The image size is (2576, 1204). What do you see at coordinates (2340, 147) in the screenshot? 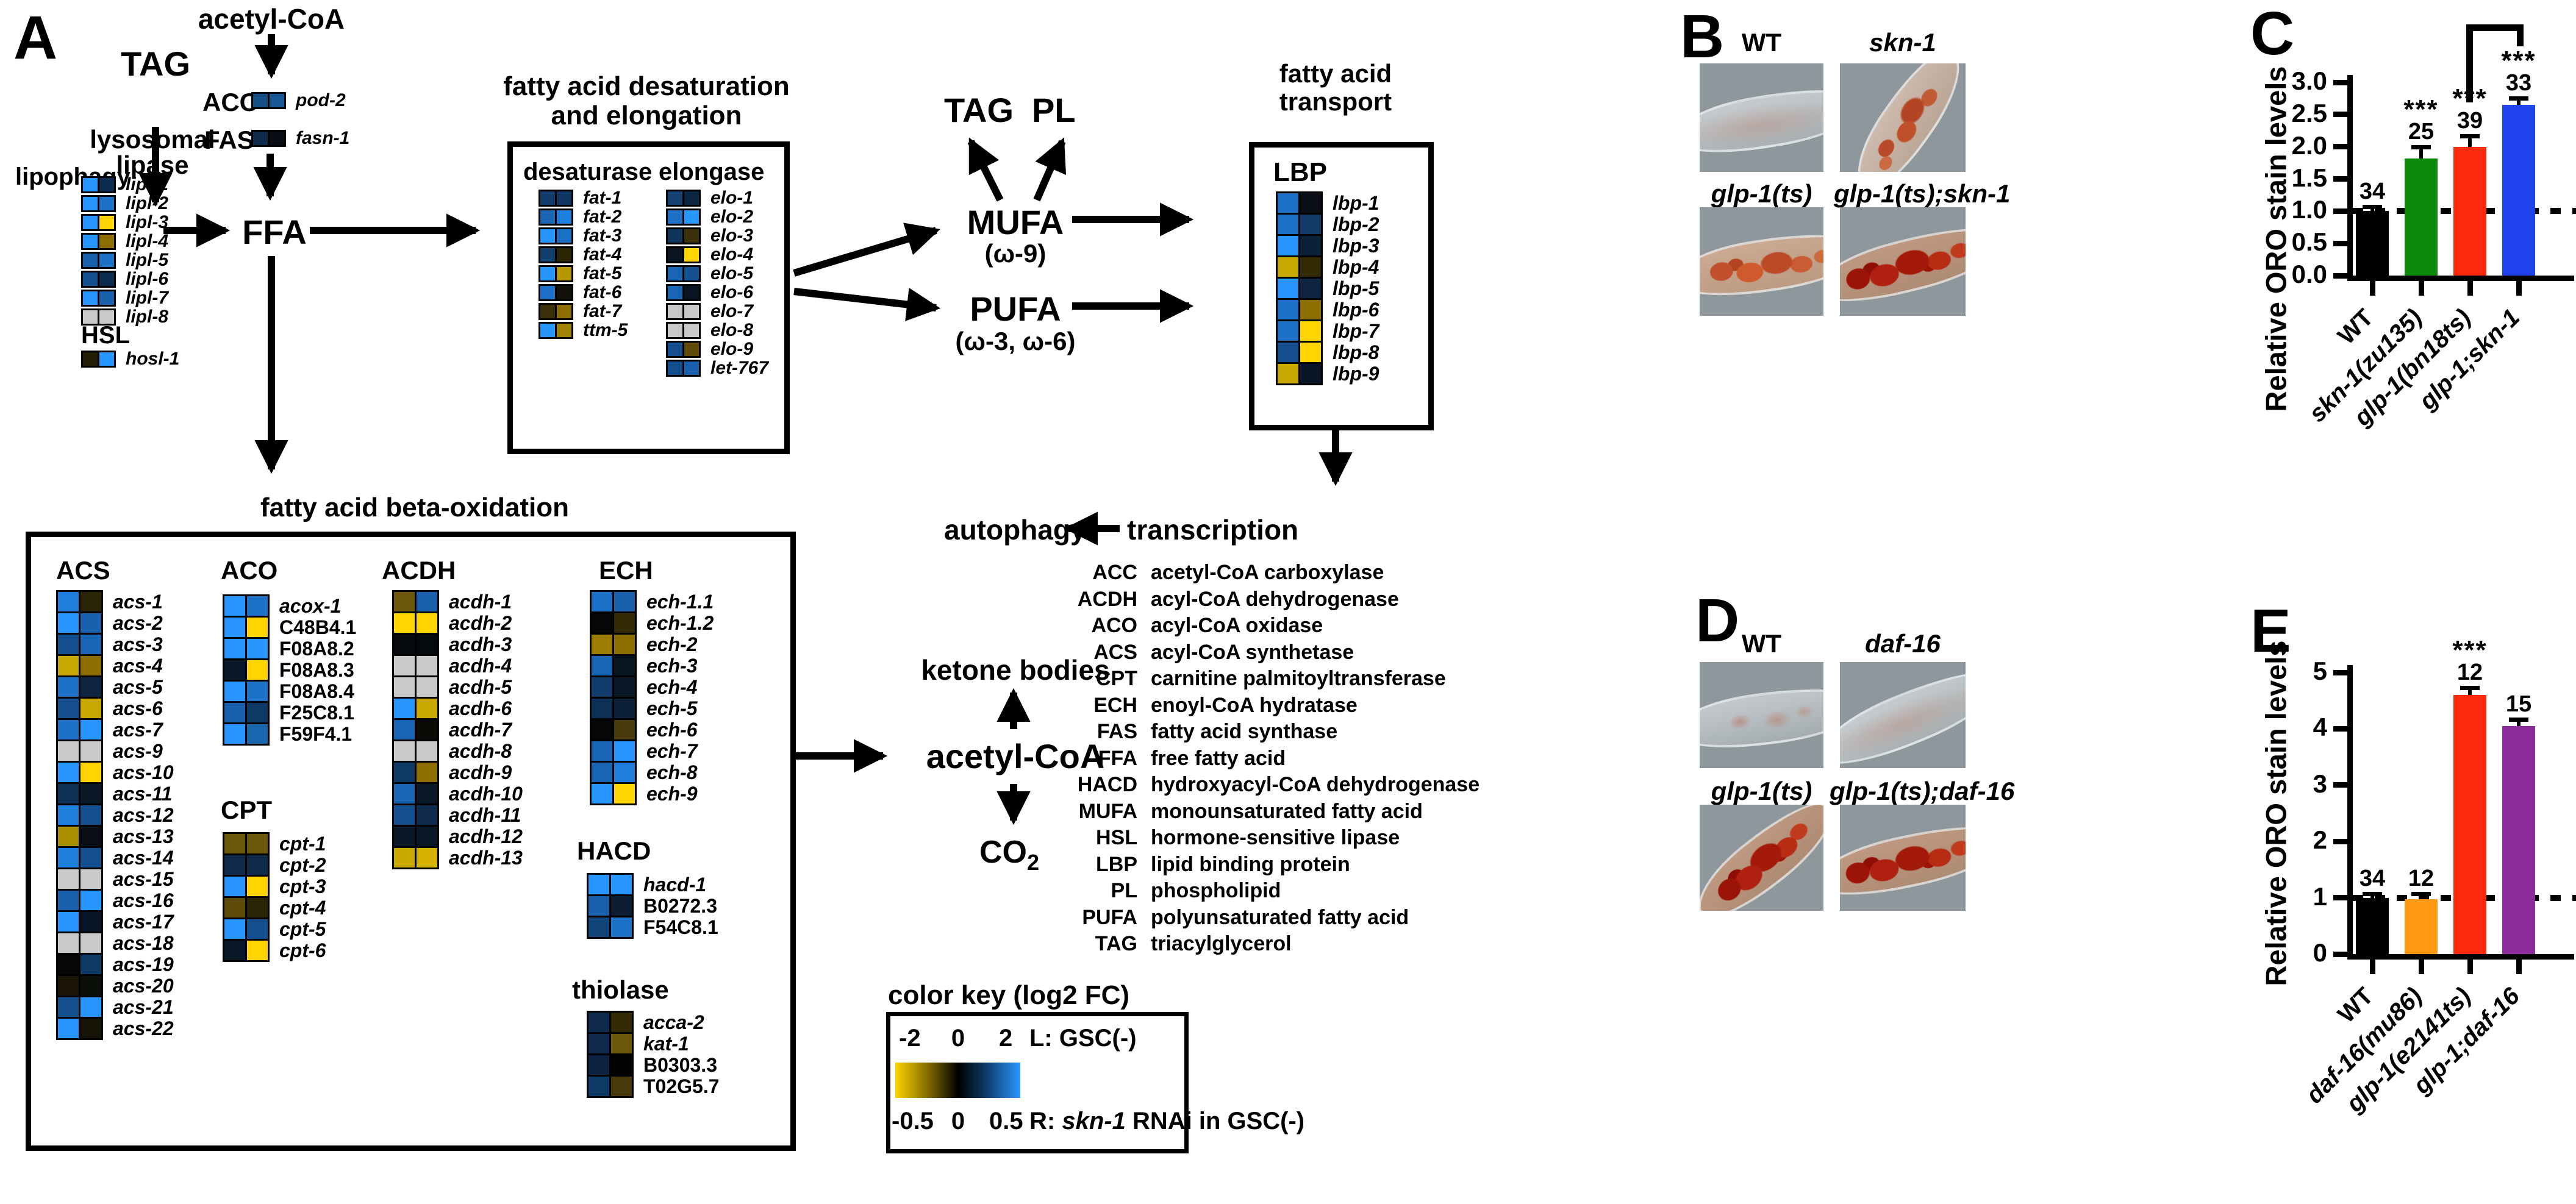
I see `y-tick-mark` at bounding box center [2340, 147].